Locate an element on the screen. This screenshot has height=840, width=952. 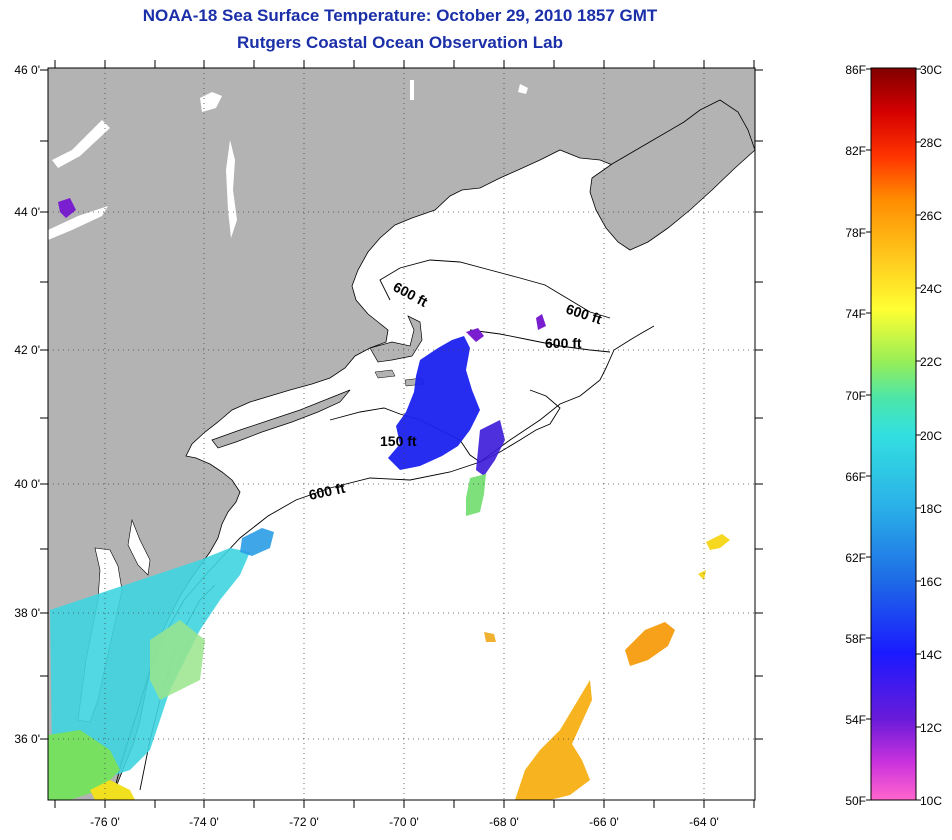
cape-cod is located at coordinates (396, 339).